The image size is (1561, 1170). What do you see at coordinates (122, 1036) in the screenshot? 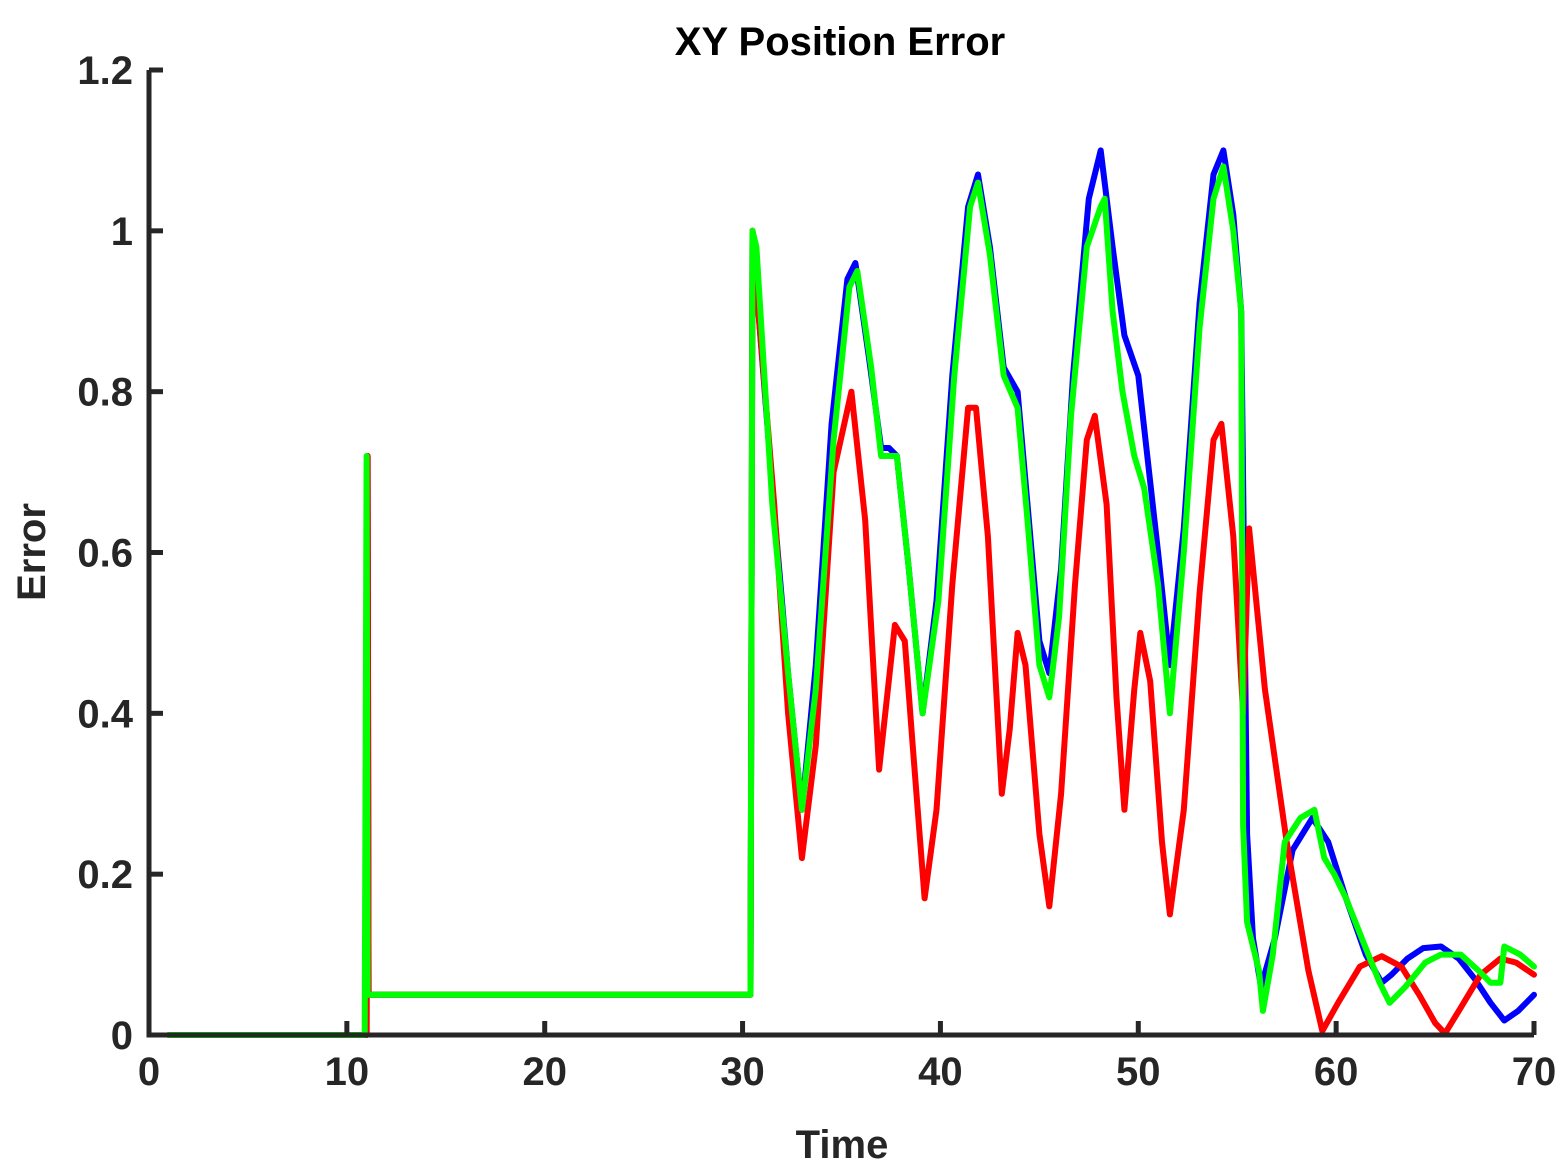
I see `y-tick-label: 0` at bounding box center [122, 1036].